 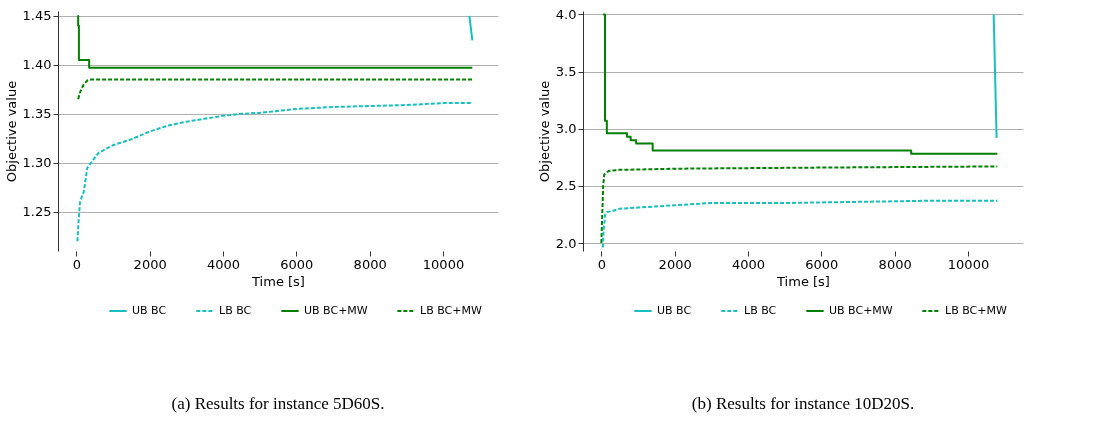 What do you see at coordinates (278, 403) in the screenshot?
I see `text: (a) Results for instance 5D60S.` at bounding box center [278, 403].